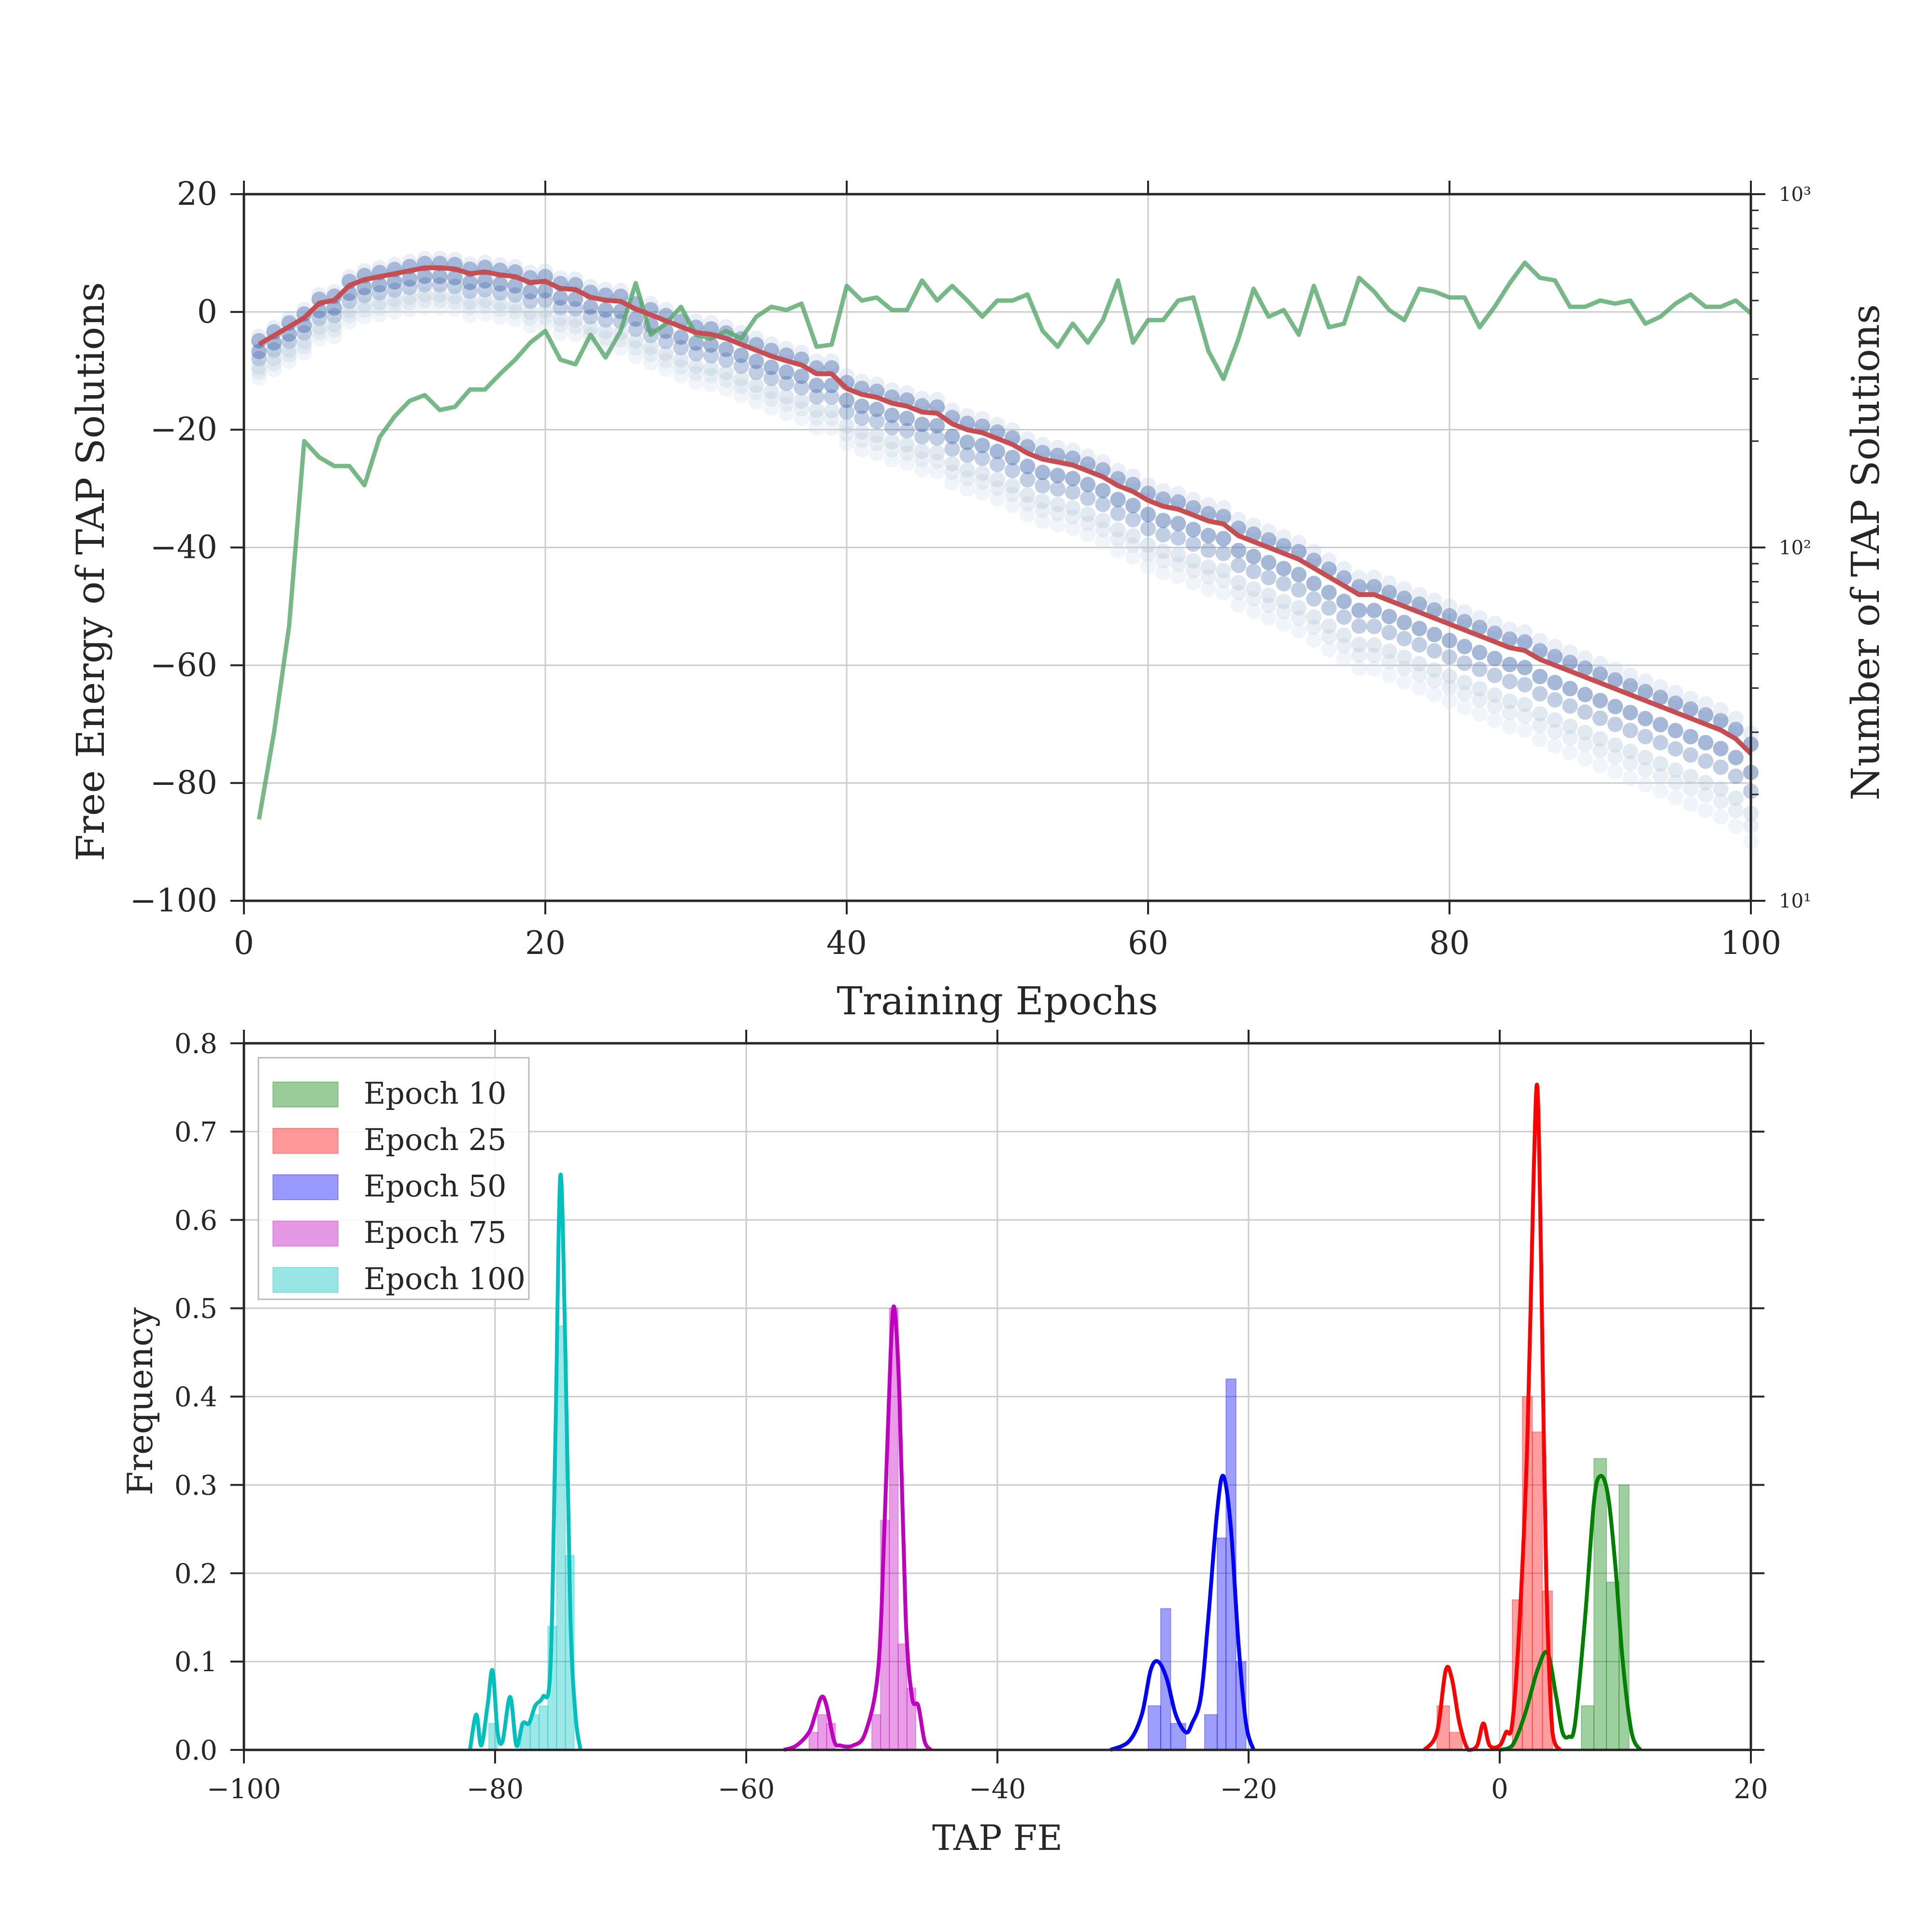 This screenshot has width=1932, height=1932. What do you see at coordinates (305, 1280) in the screenshot?
I see `legend-swatch` at bounding box center [305, 1280].